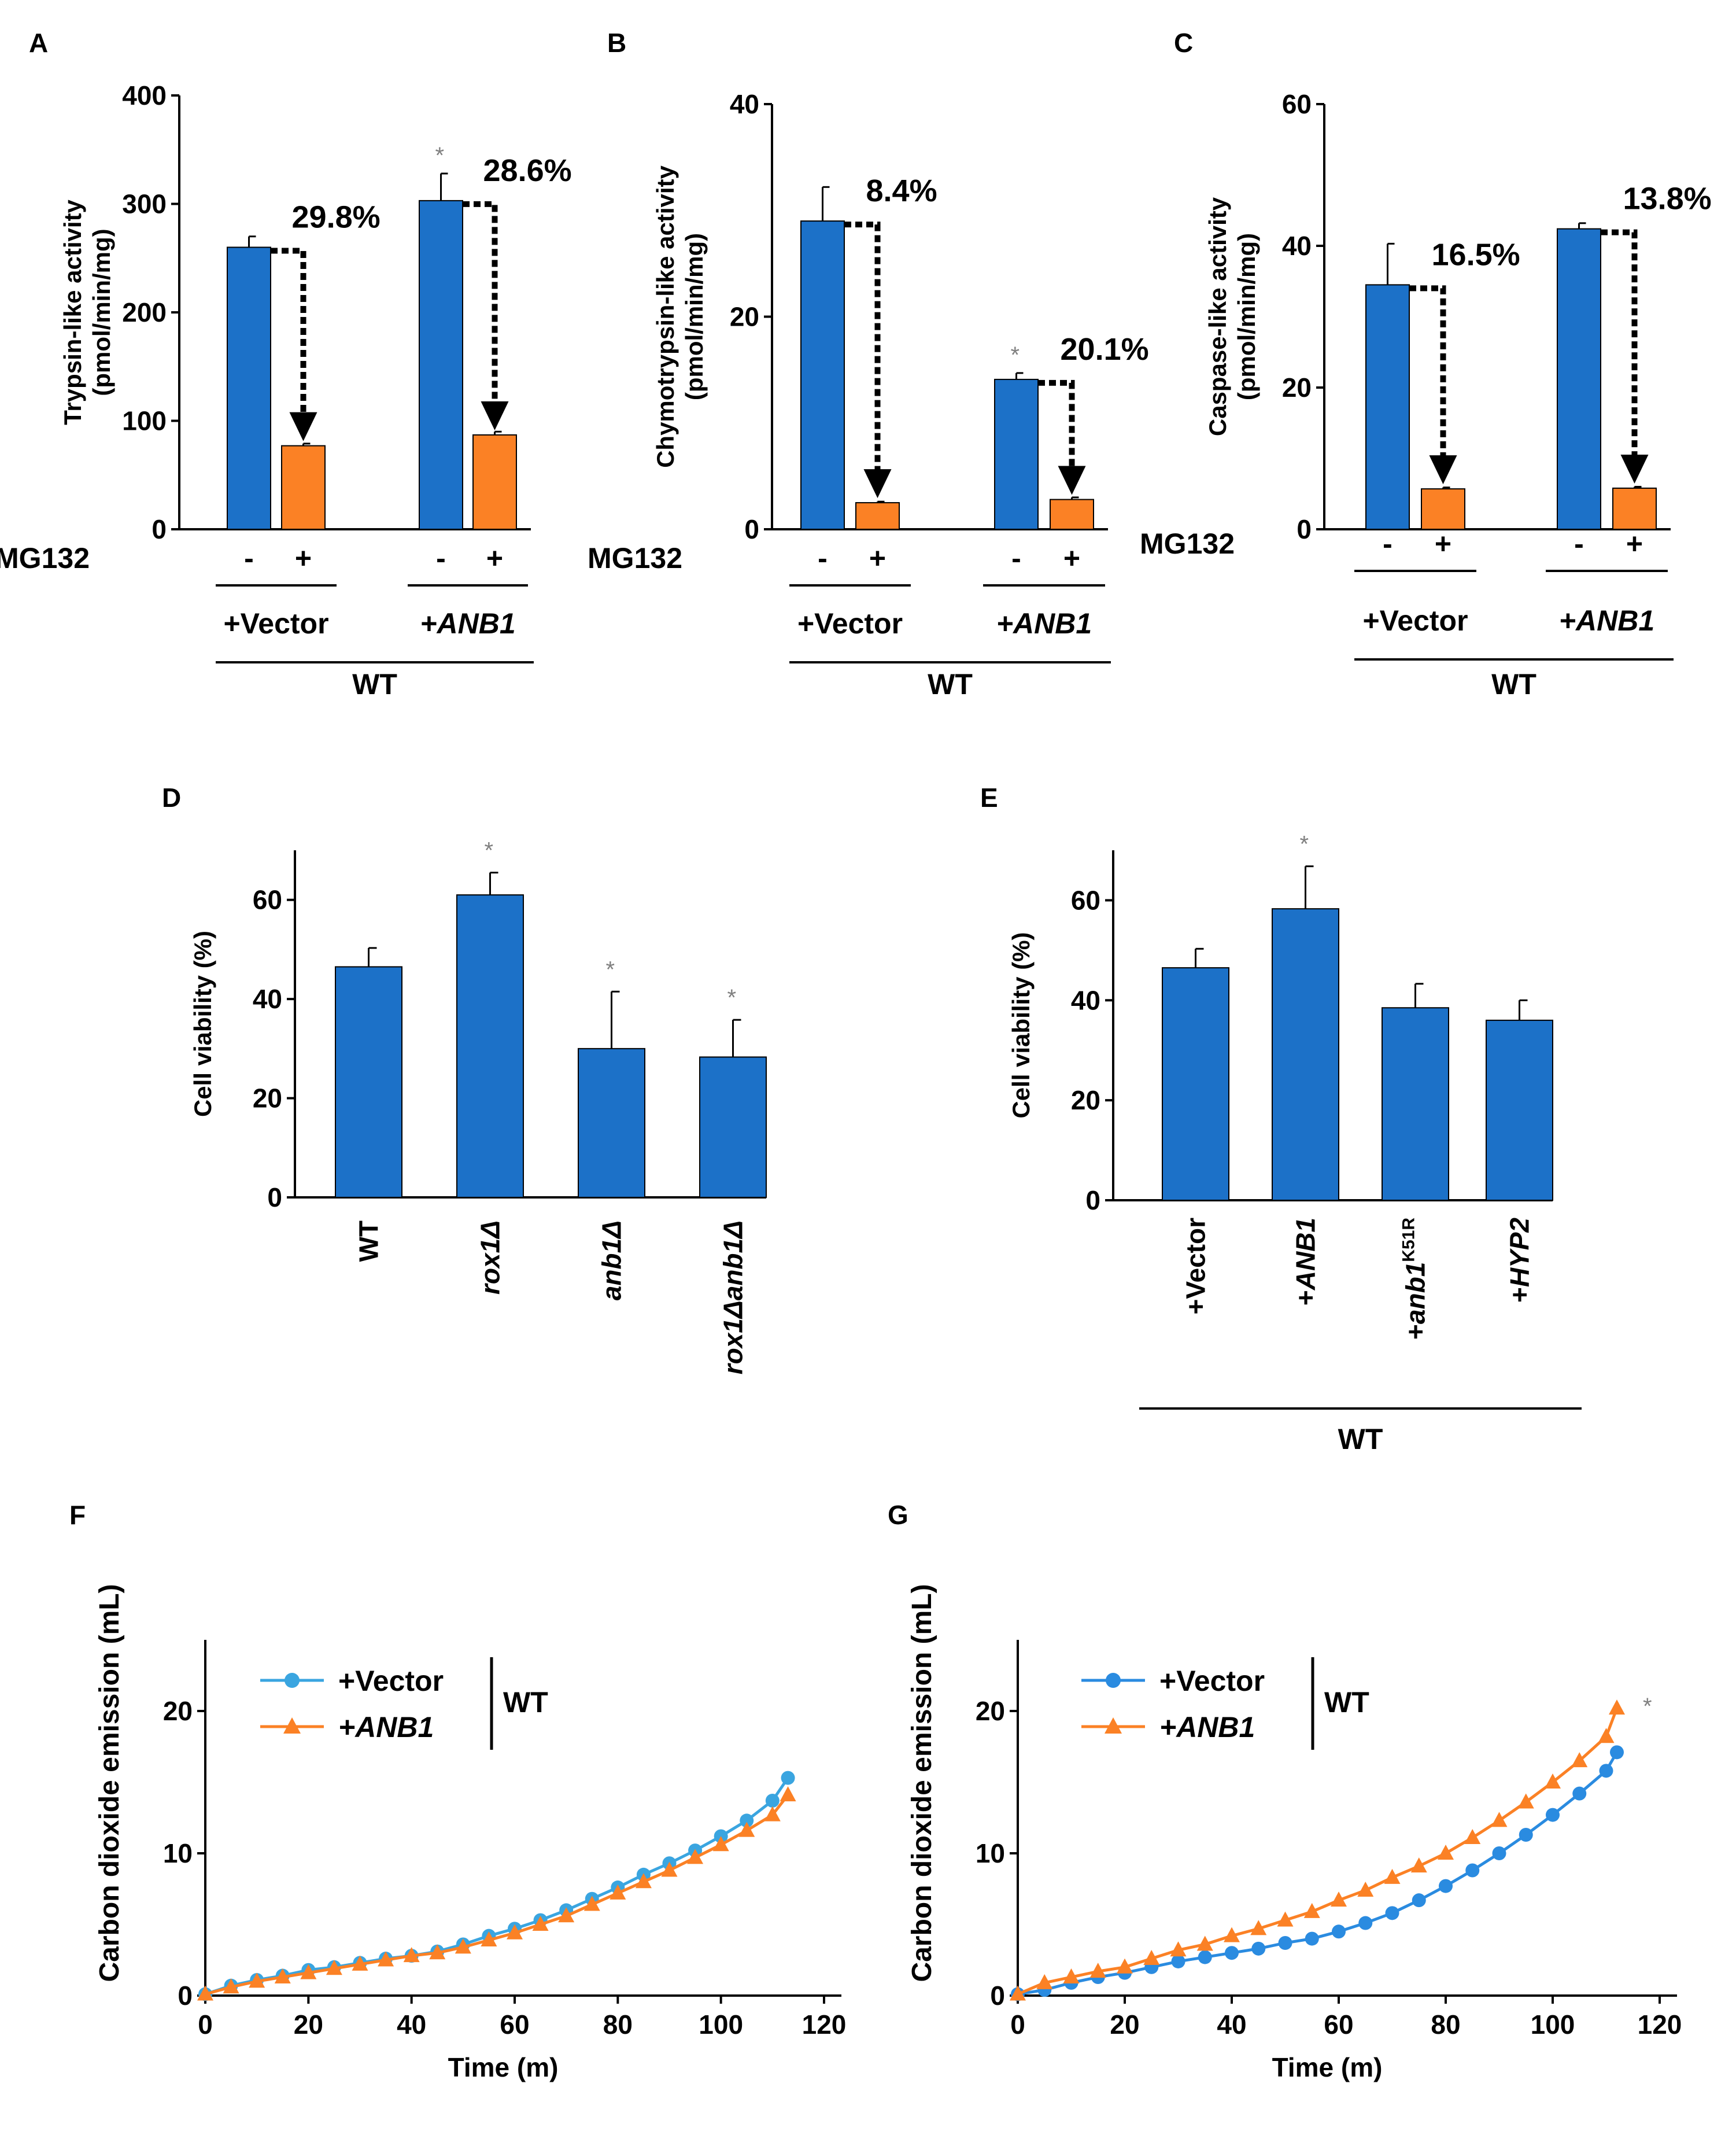 This screenshot has height=2135, width=1736. What do you see at coordinates (514, 2025) in the screenshot?
I see `x-tick-label: 60` at bounding box center [514, 2025].